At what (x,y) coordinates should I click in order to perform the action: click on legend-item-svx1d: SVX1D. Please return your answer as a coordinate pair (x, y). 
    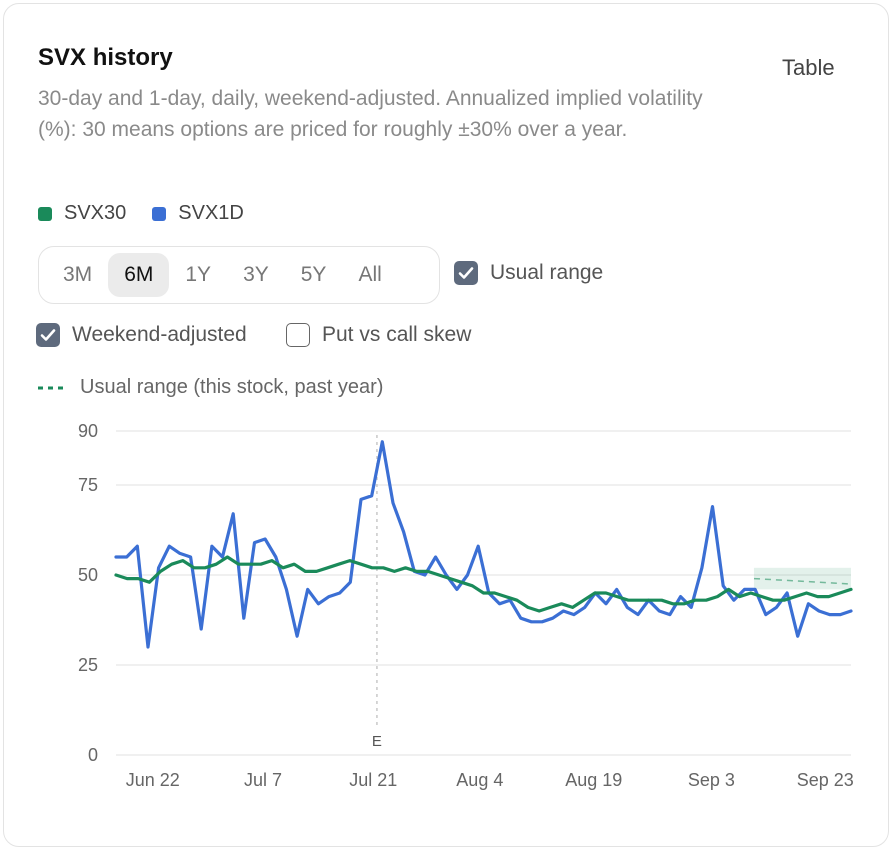
    Looking at the image, I should click on (198, 213).